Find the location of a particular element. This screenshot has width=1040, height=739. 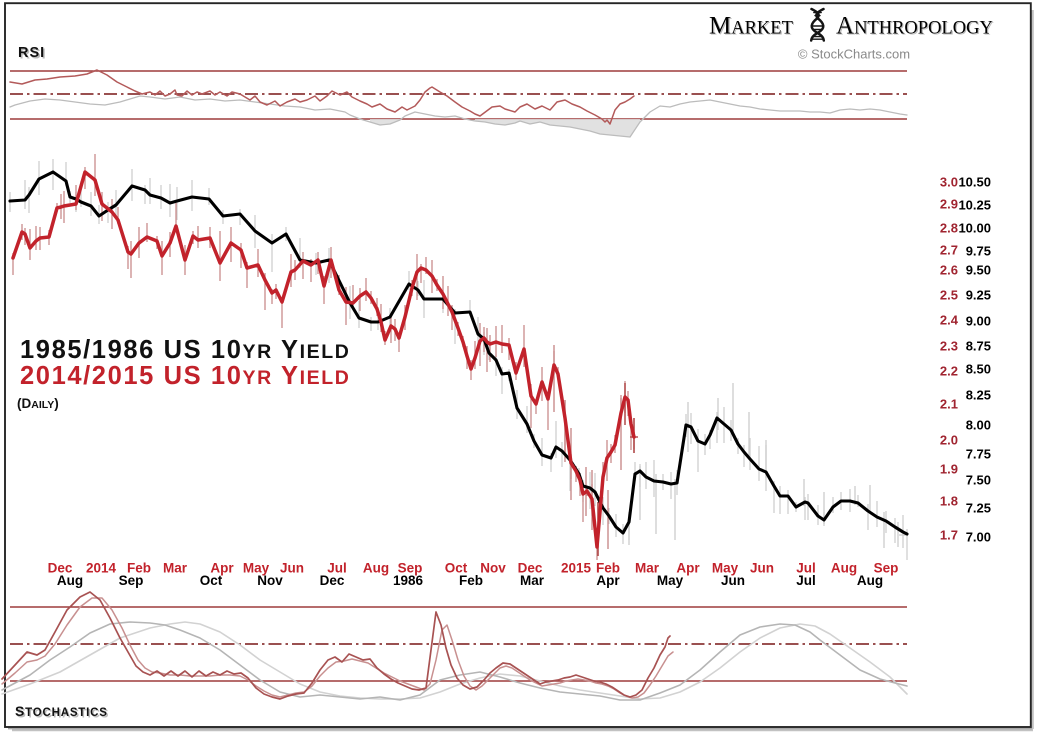

svg-text: 1.8 is located at coordinates (949, 501).